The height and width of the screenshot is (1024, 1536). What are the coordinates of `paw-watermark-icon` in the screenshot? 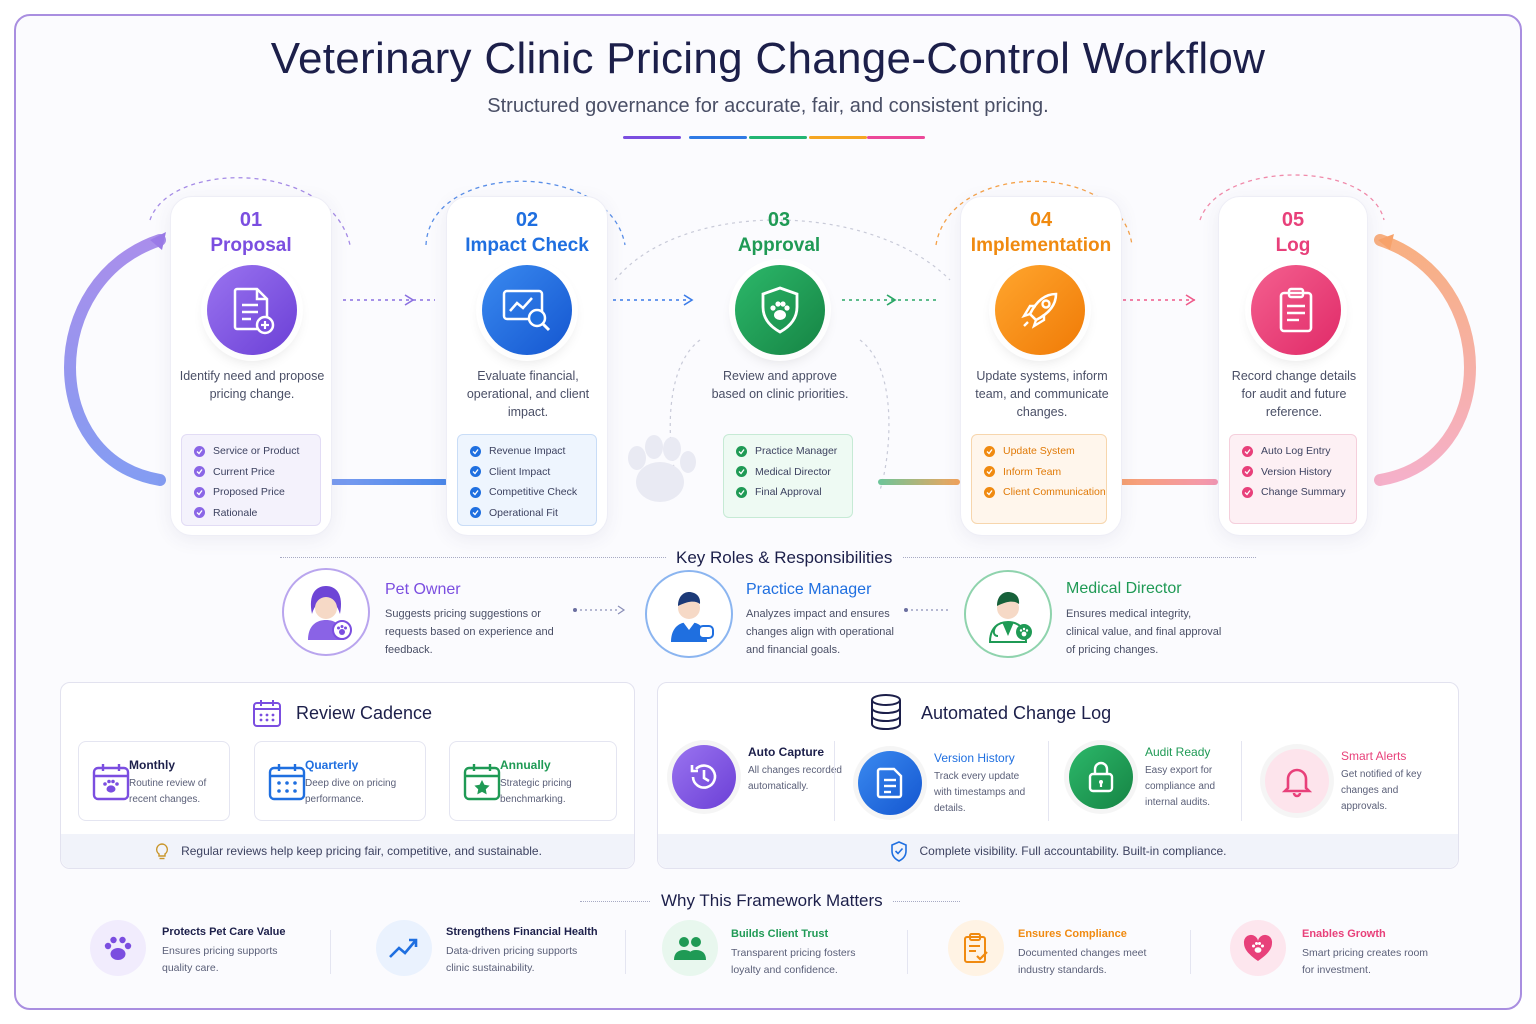 It's located at (662, 468).